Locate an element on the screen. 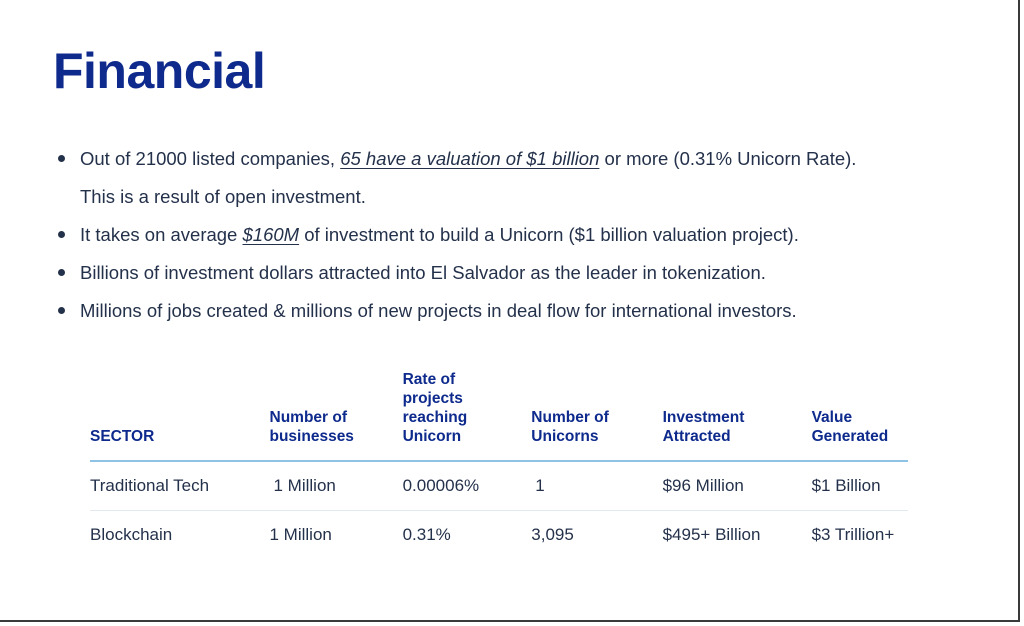 Image resolution: width=1024 pixels, height=626 pixels. cell-rate: 0.31% is located at coordinates (426, 534).